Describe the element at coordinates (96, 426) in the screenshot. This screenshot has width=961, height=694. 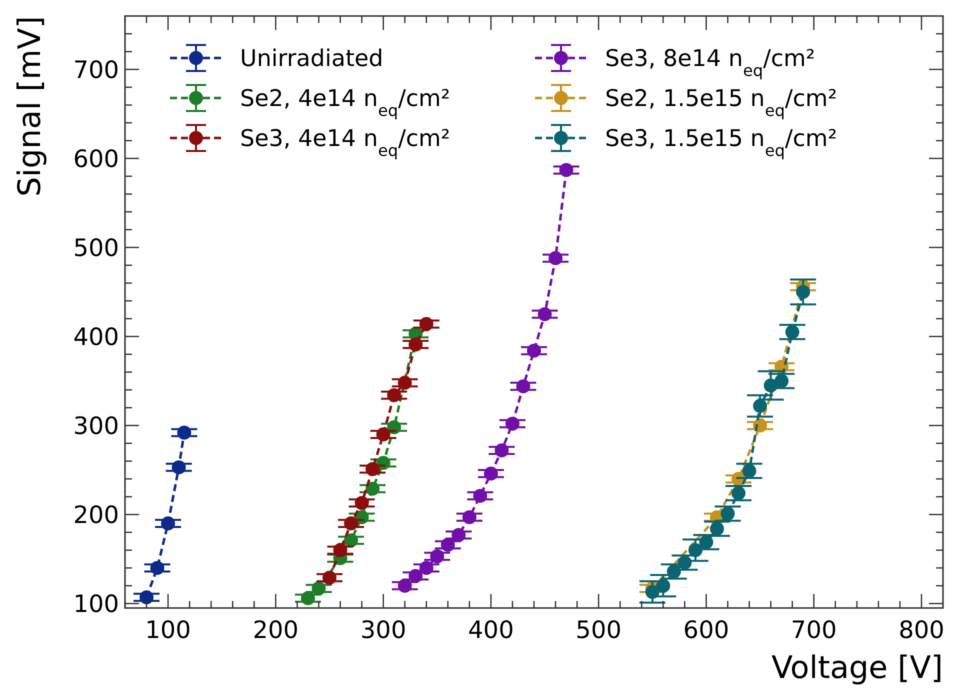
I see `y-tick-label: 300` at that location.